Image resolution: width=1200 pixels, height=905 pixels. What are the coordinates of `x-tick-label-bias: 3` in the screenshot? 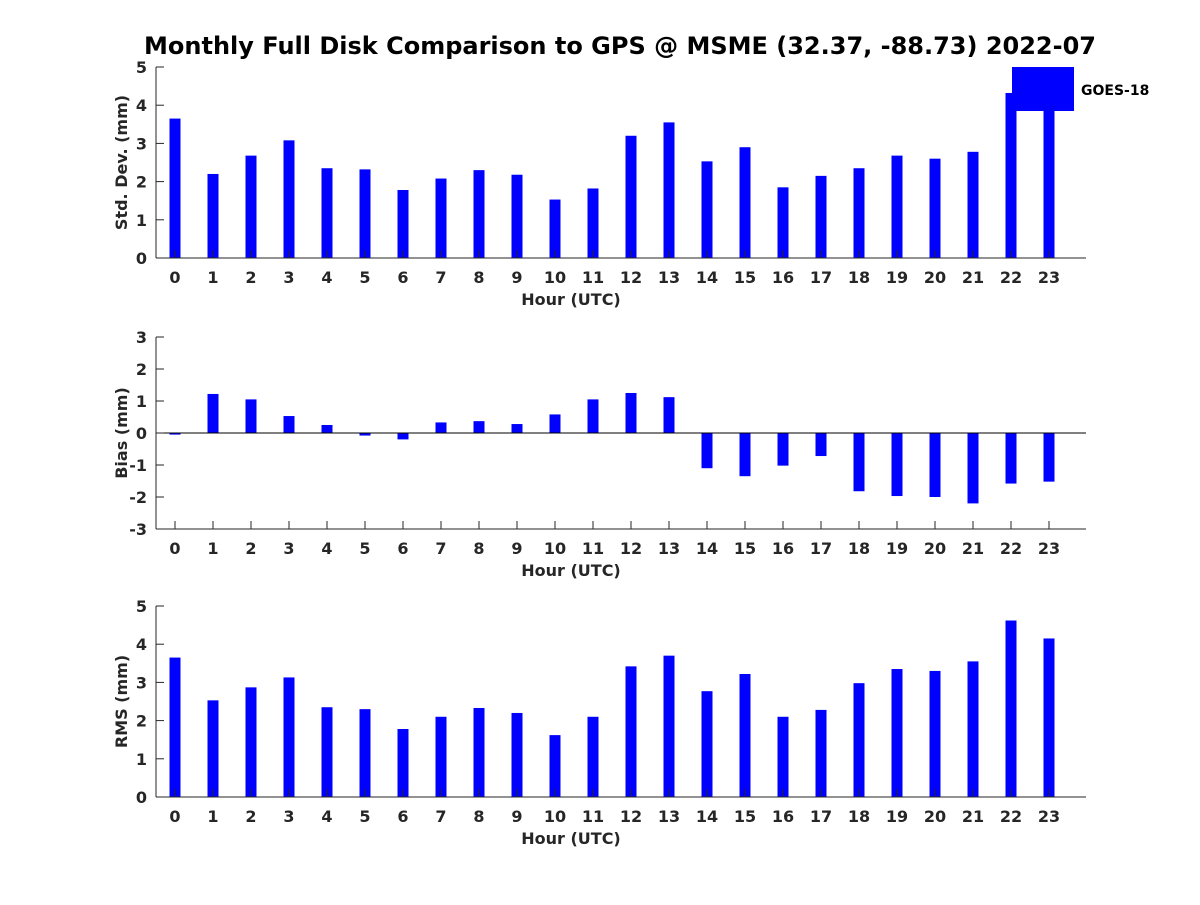 It's located at (288, 548).